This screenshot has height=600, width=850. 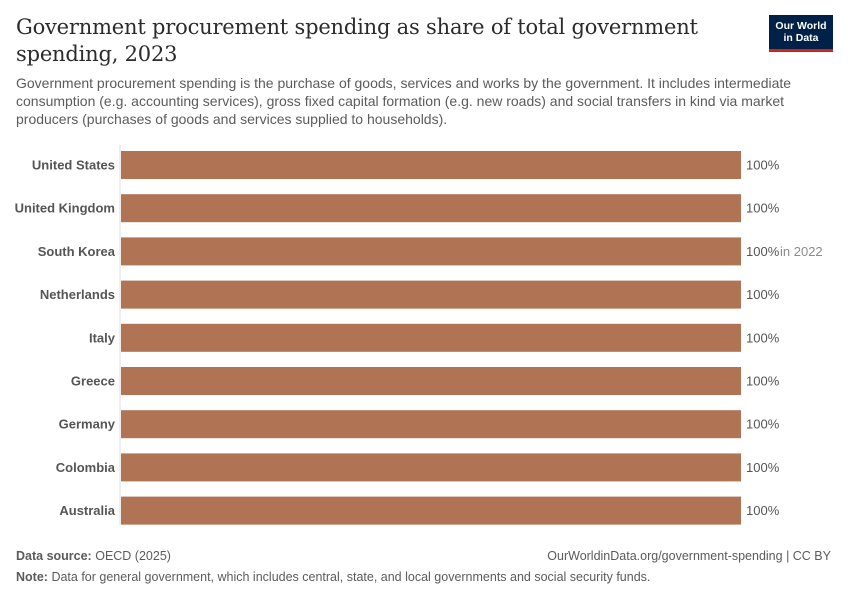 What do you see at coordinates (86, 467) in the screenshot?
I see `category-label: Colombia` at bounding box center [86, 467].